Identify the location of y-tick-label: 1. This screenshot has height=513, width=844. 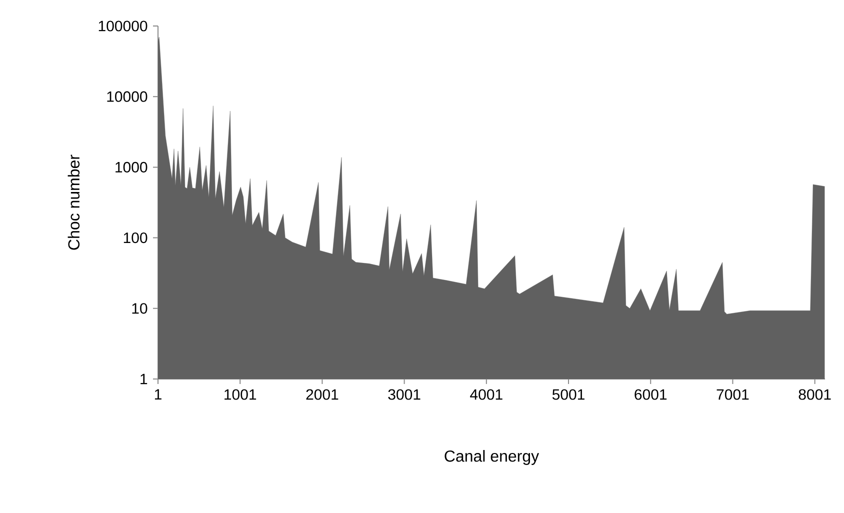
(144, 379).